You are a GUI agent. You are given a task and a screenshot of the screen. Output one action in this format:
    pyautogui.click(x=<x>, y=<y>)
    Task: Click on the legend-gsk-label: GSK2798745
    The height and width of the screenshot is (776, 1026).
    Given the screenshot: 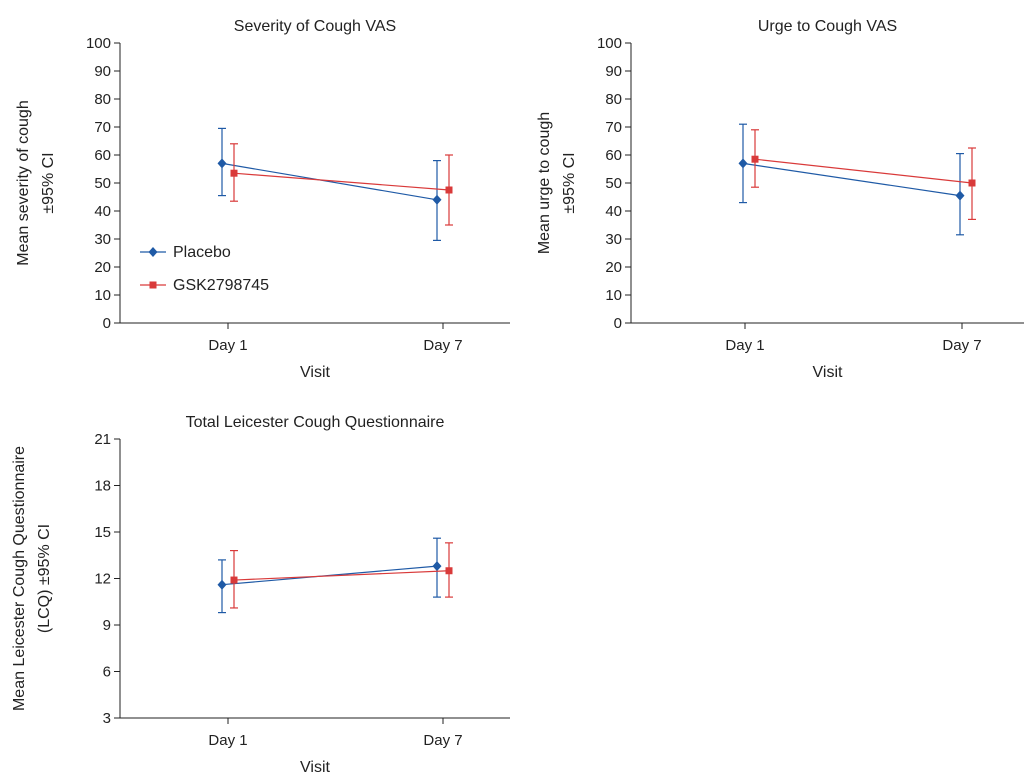 What is the action you would take?
    pyautogui.click(x=221, y=285)
    